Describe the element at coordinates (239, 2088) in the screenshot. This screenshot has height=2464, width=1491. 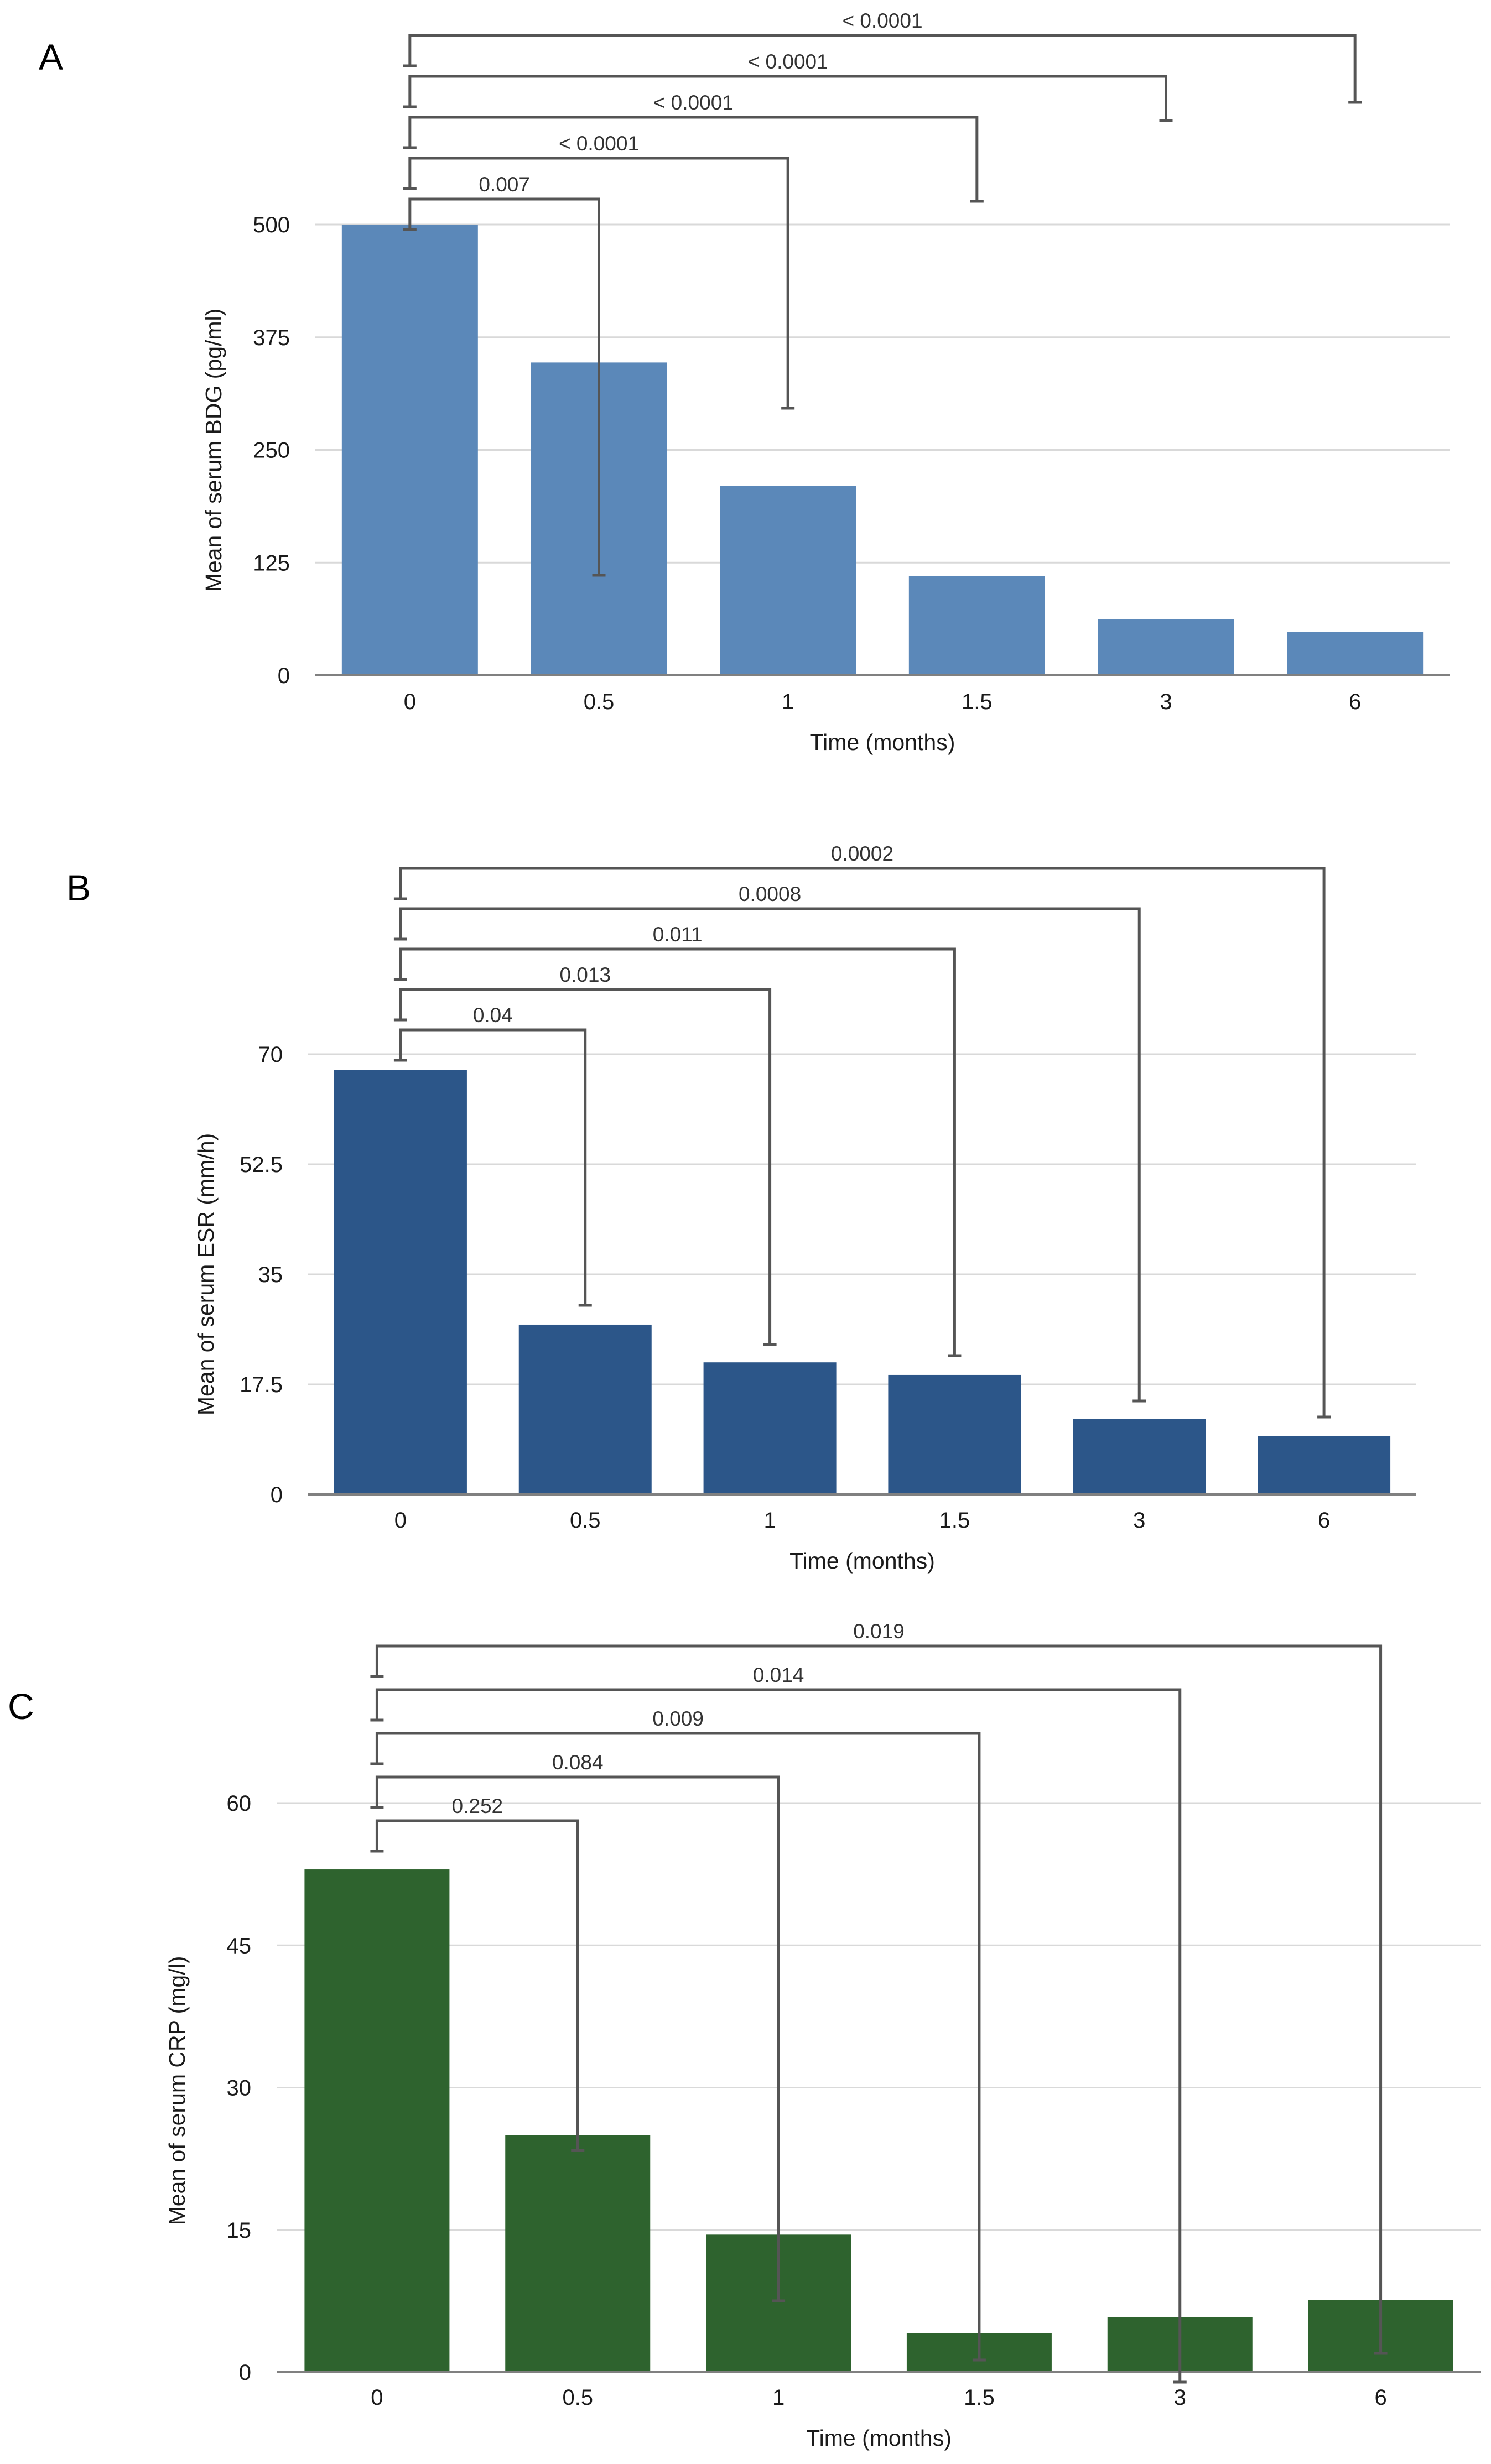
I see `y-tick-label: 30` at that location.